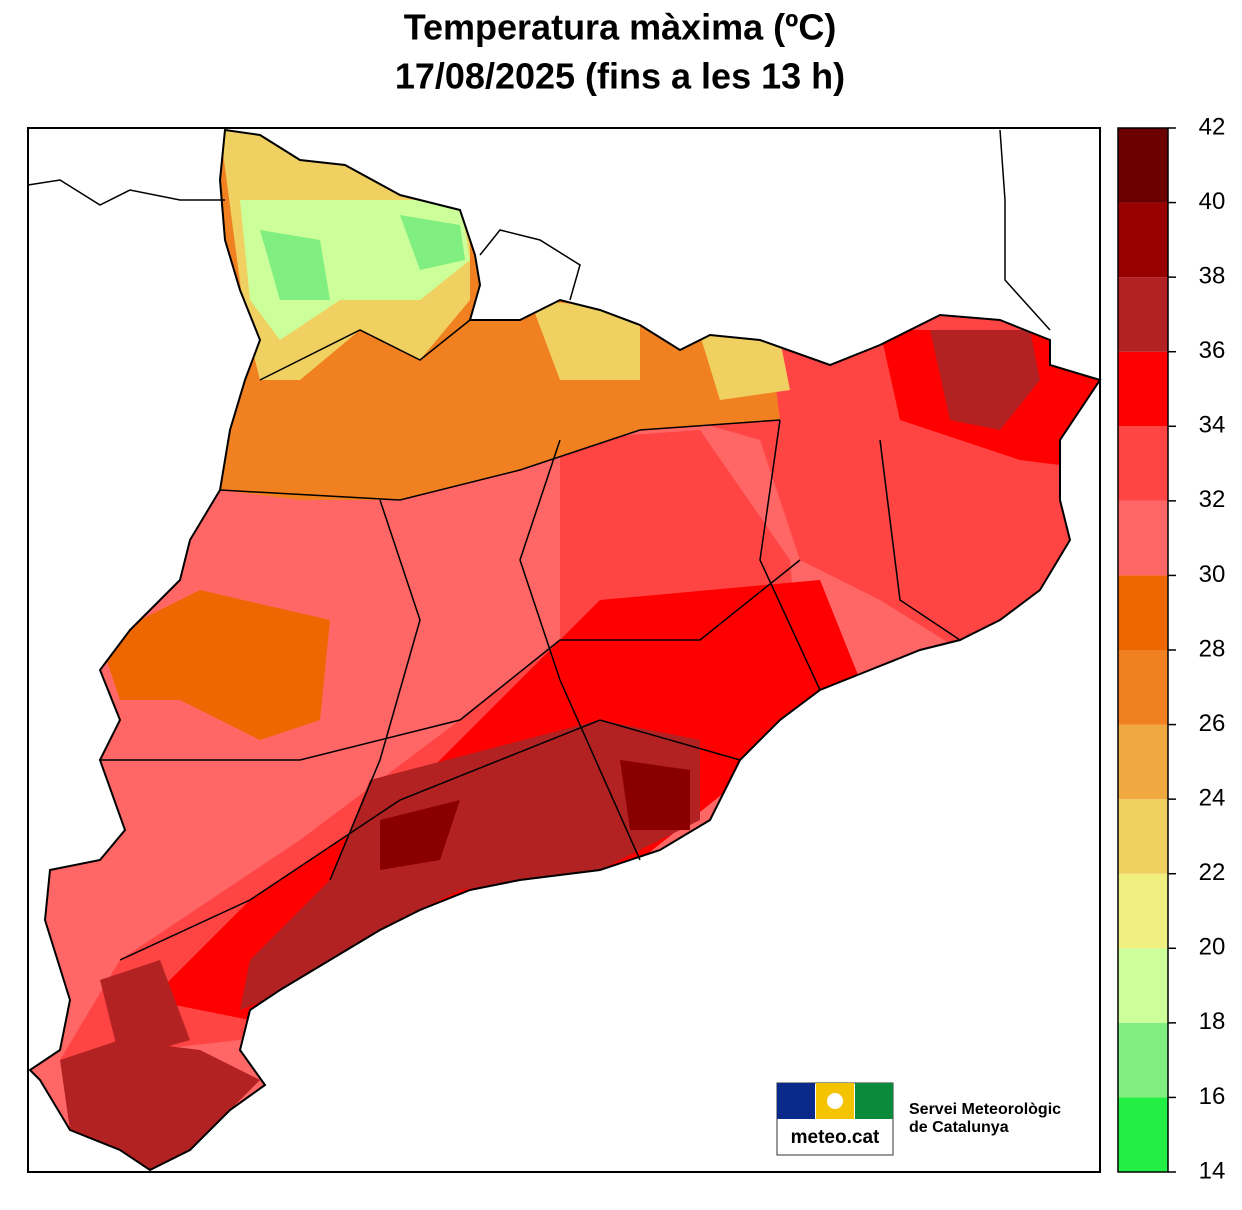 The width and height of the screenshot is (1242, 1210). What do you see at coordinates (1212, 499) in the screenshot?
I see `tick-label: 32` at bounding box center [1212, 499].